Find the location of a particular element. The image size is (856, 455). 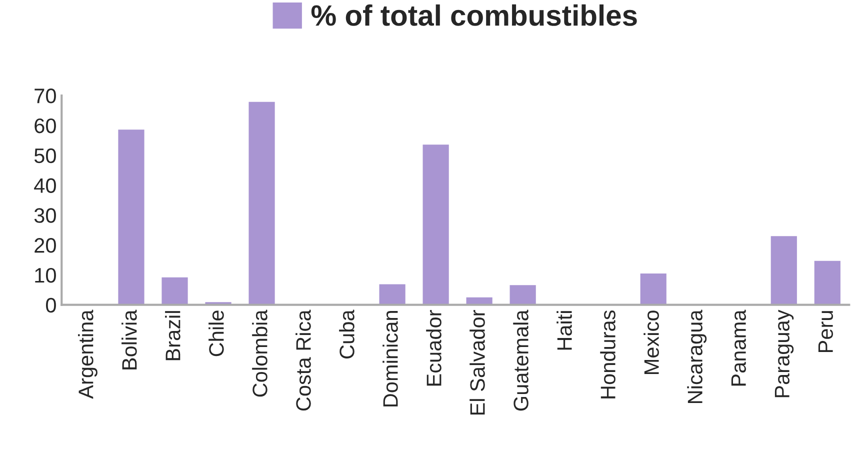

x-tick-label: Argentina is located at coordinates (88, 354).